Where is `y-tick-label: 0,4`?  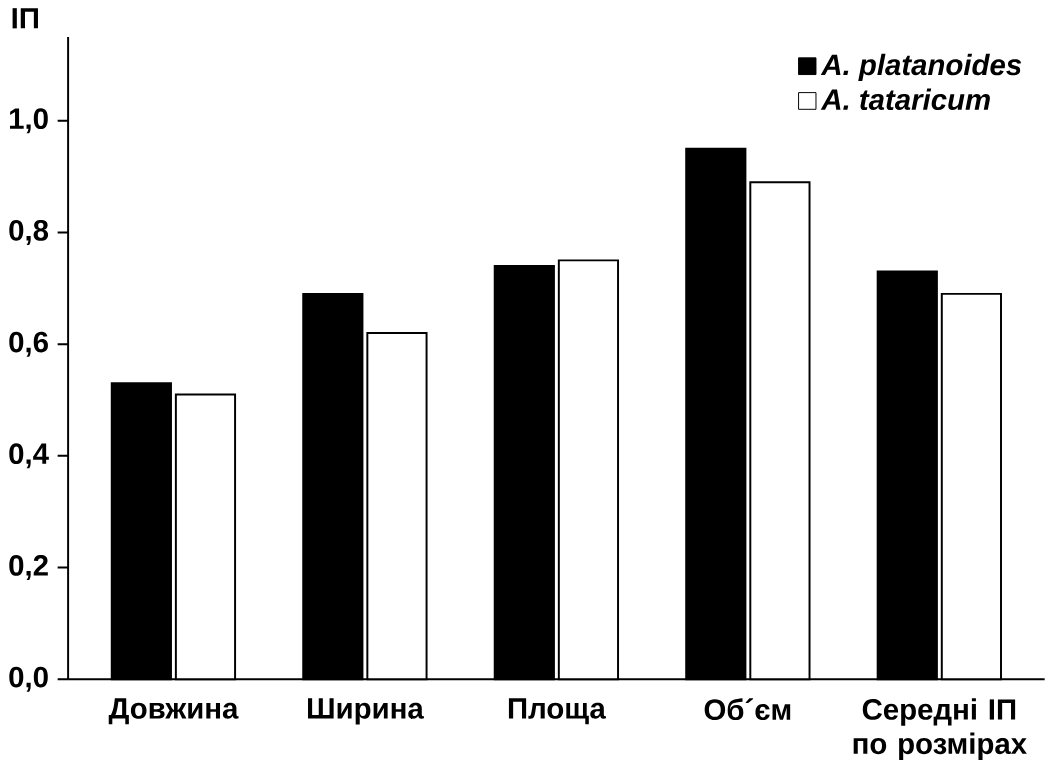
y-tick-label: 0,4 is located at coordinates (29, 456).